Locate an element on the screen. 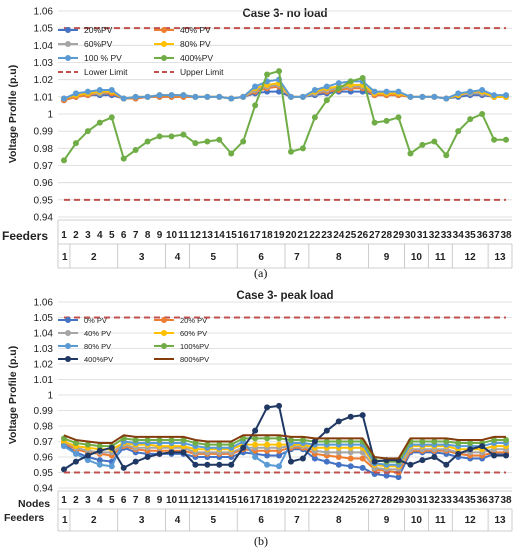 The width and height of the screenshot is (519, 550). feeder-label: 9 is located at coordinates (387, 257).